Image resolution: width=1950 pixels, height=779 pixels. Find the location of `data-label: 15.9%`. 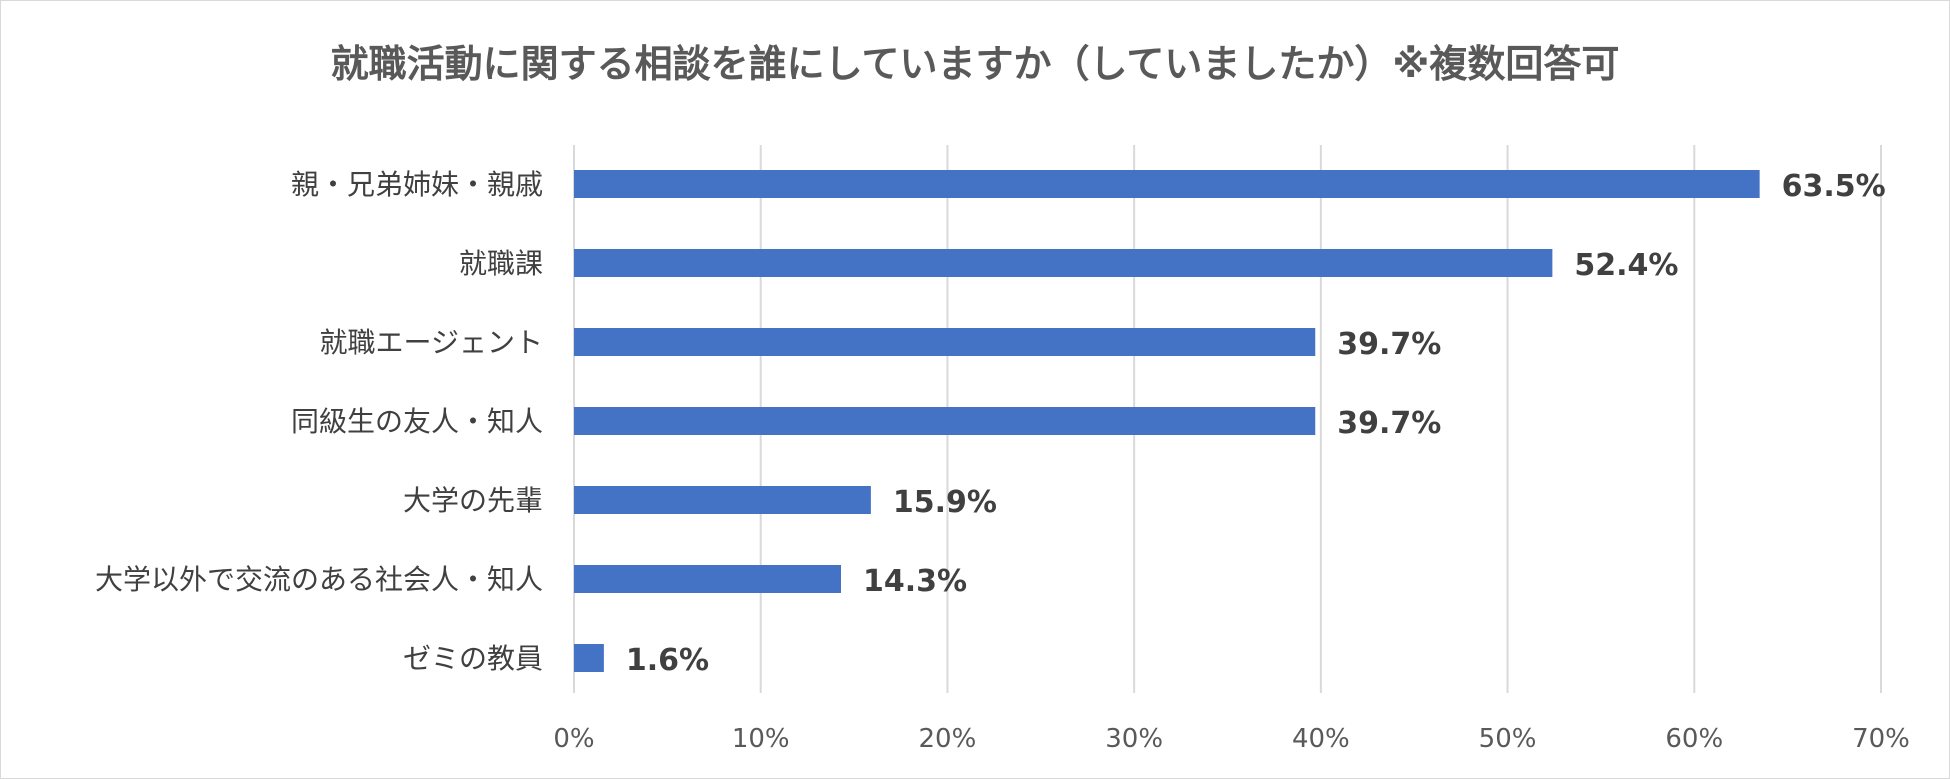

data-label: 15.9% is located at coordinates (945, 502).